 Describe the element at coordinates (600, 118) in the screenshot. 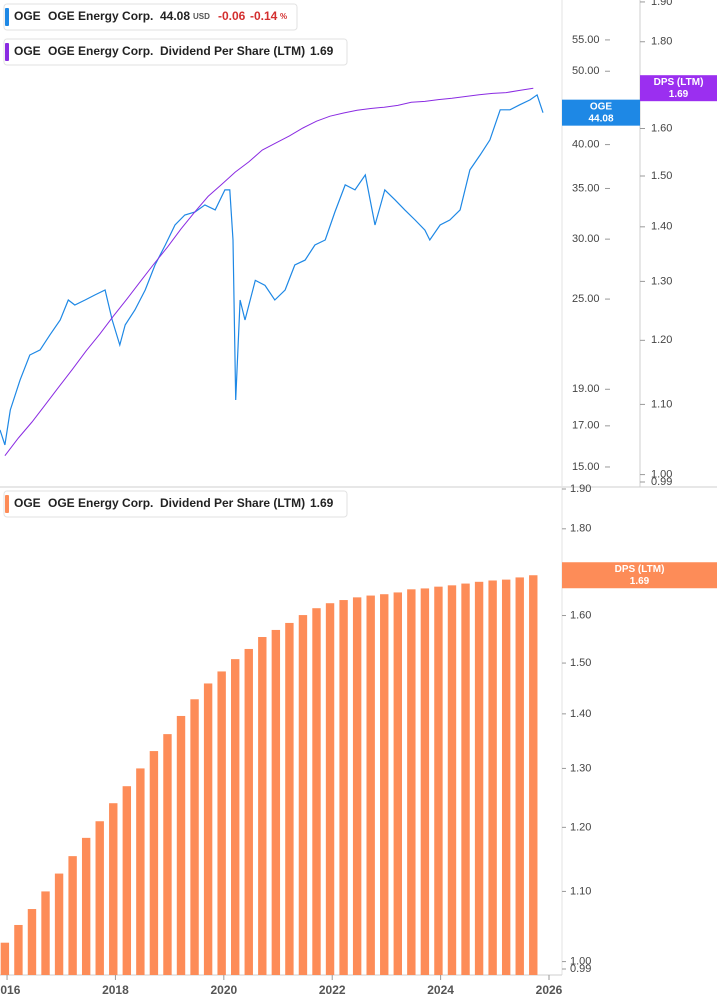

I see `price-tag-value: 44.08` at that location.